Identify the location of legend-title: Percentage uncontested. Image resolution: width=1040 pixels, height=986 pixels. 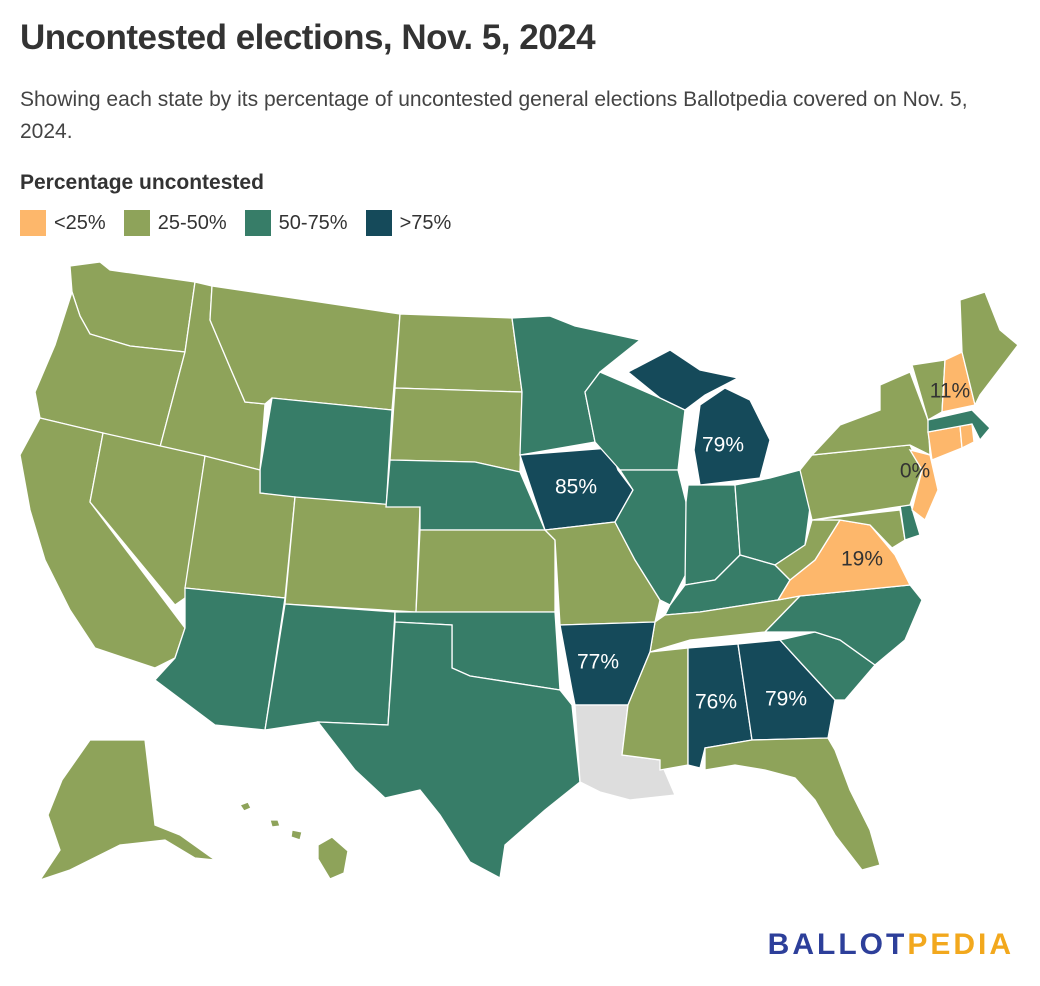
(142, 182).